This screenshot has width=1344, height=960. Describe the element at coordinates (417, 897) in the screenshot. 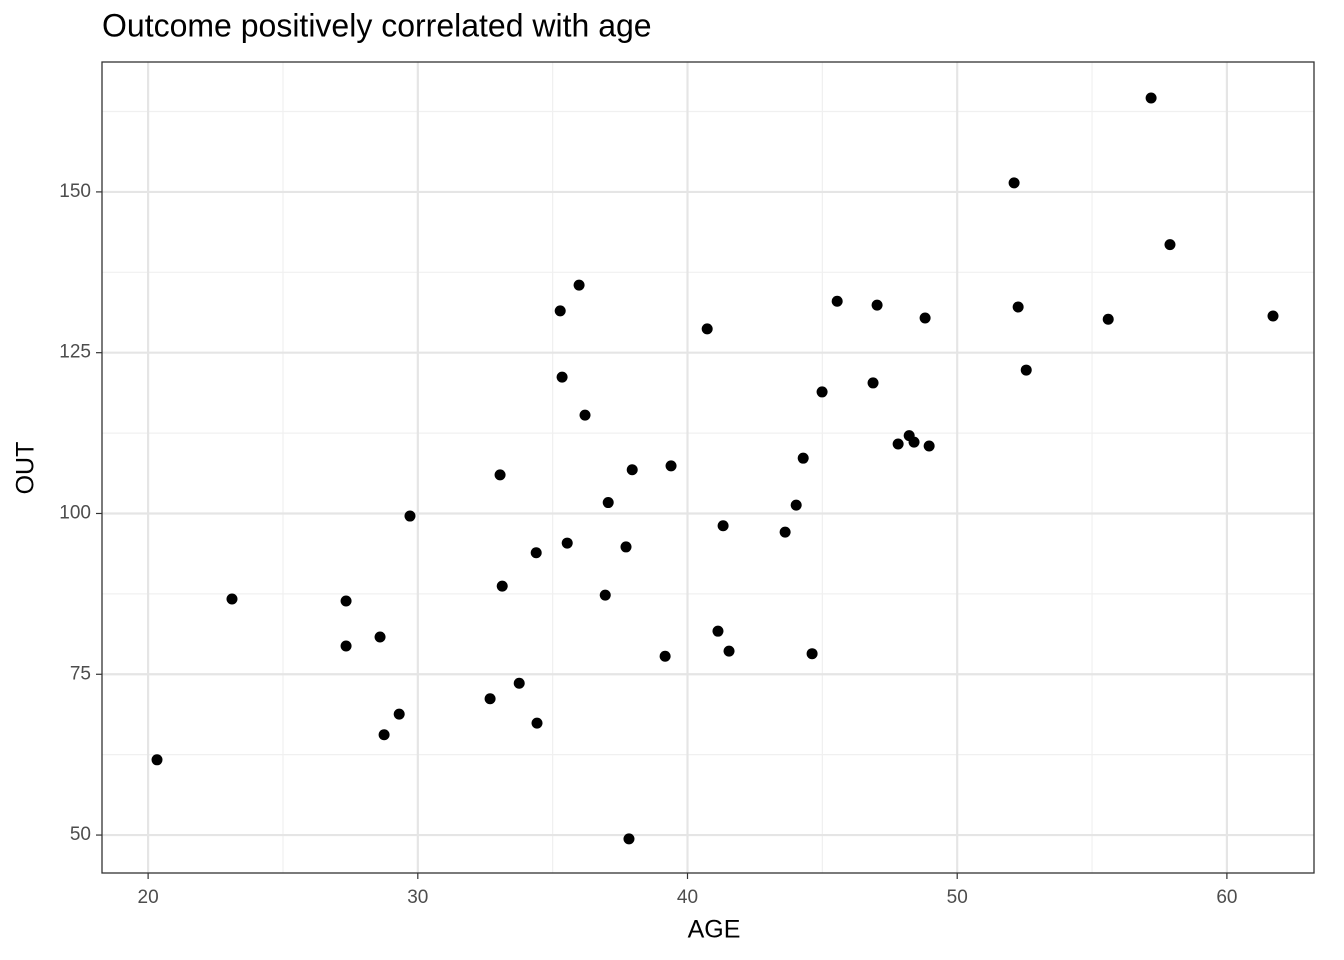

I see `x-tick-label: 30` at that location.